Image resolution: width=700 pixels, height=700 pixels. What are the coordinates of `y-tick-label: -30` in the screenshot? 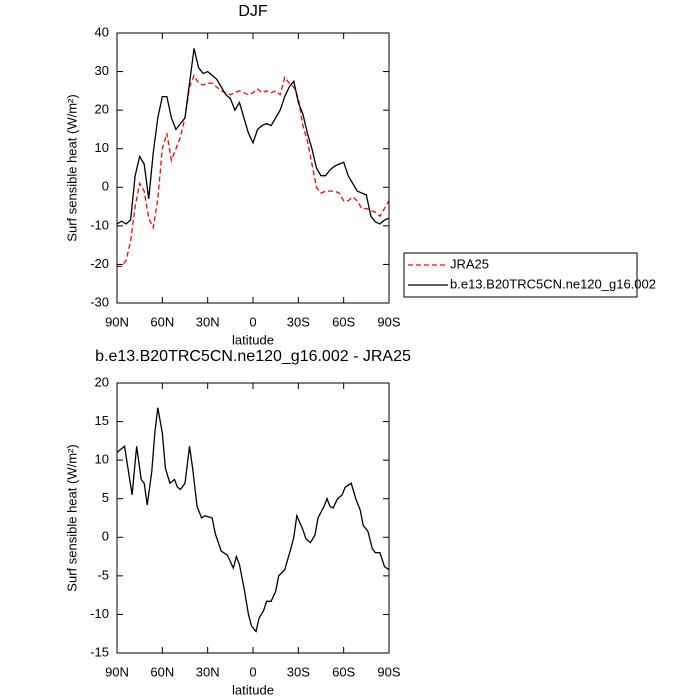 It's located at (99, 301).